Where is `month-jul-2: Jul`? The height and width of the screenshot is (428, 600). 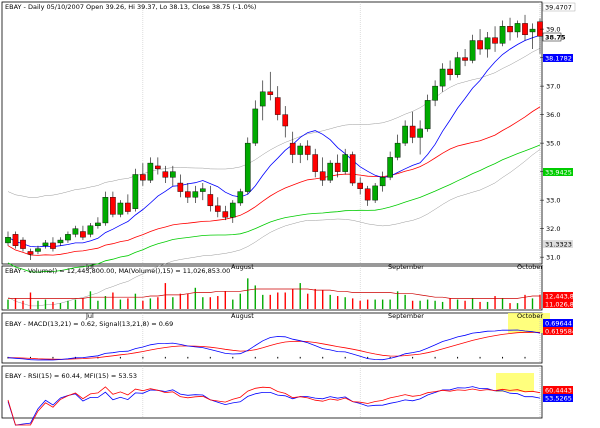 month-jul-2: Jul is located at coordinates (89, 316).